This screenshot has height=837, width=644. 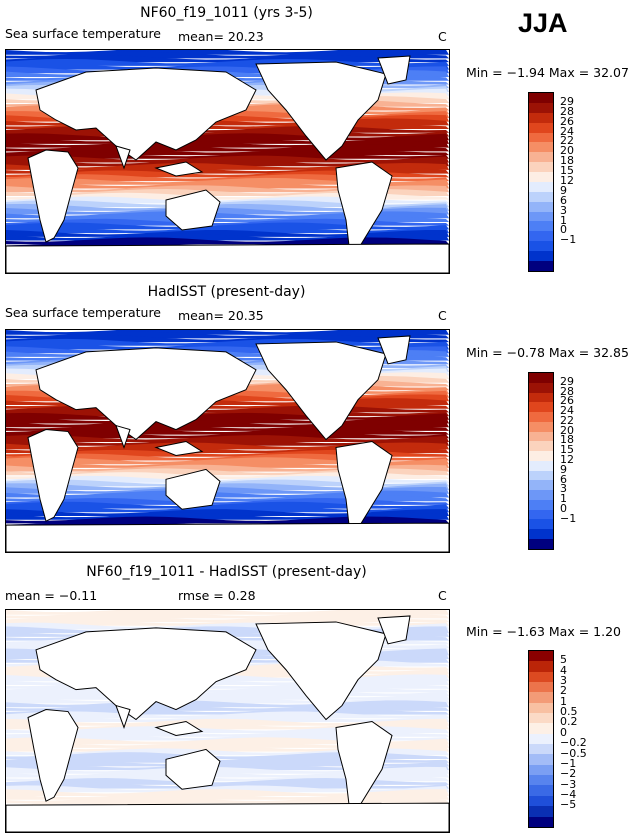 I want to click on season-label: JJA, so click(x=543, y=23).